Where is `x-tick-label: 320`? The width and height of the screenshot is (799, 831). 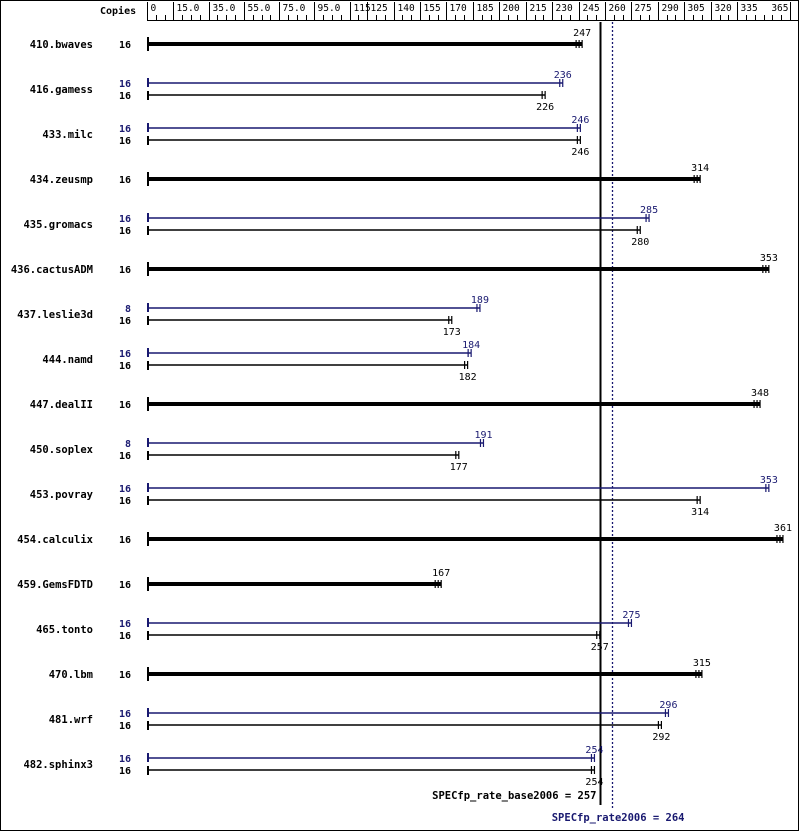
x-tick-label: 320 is located at coordinates (723, 8).